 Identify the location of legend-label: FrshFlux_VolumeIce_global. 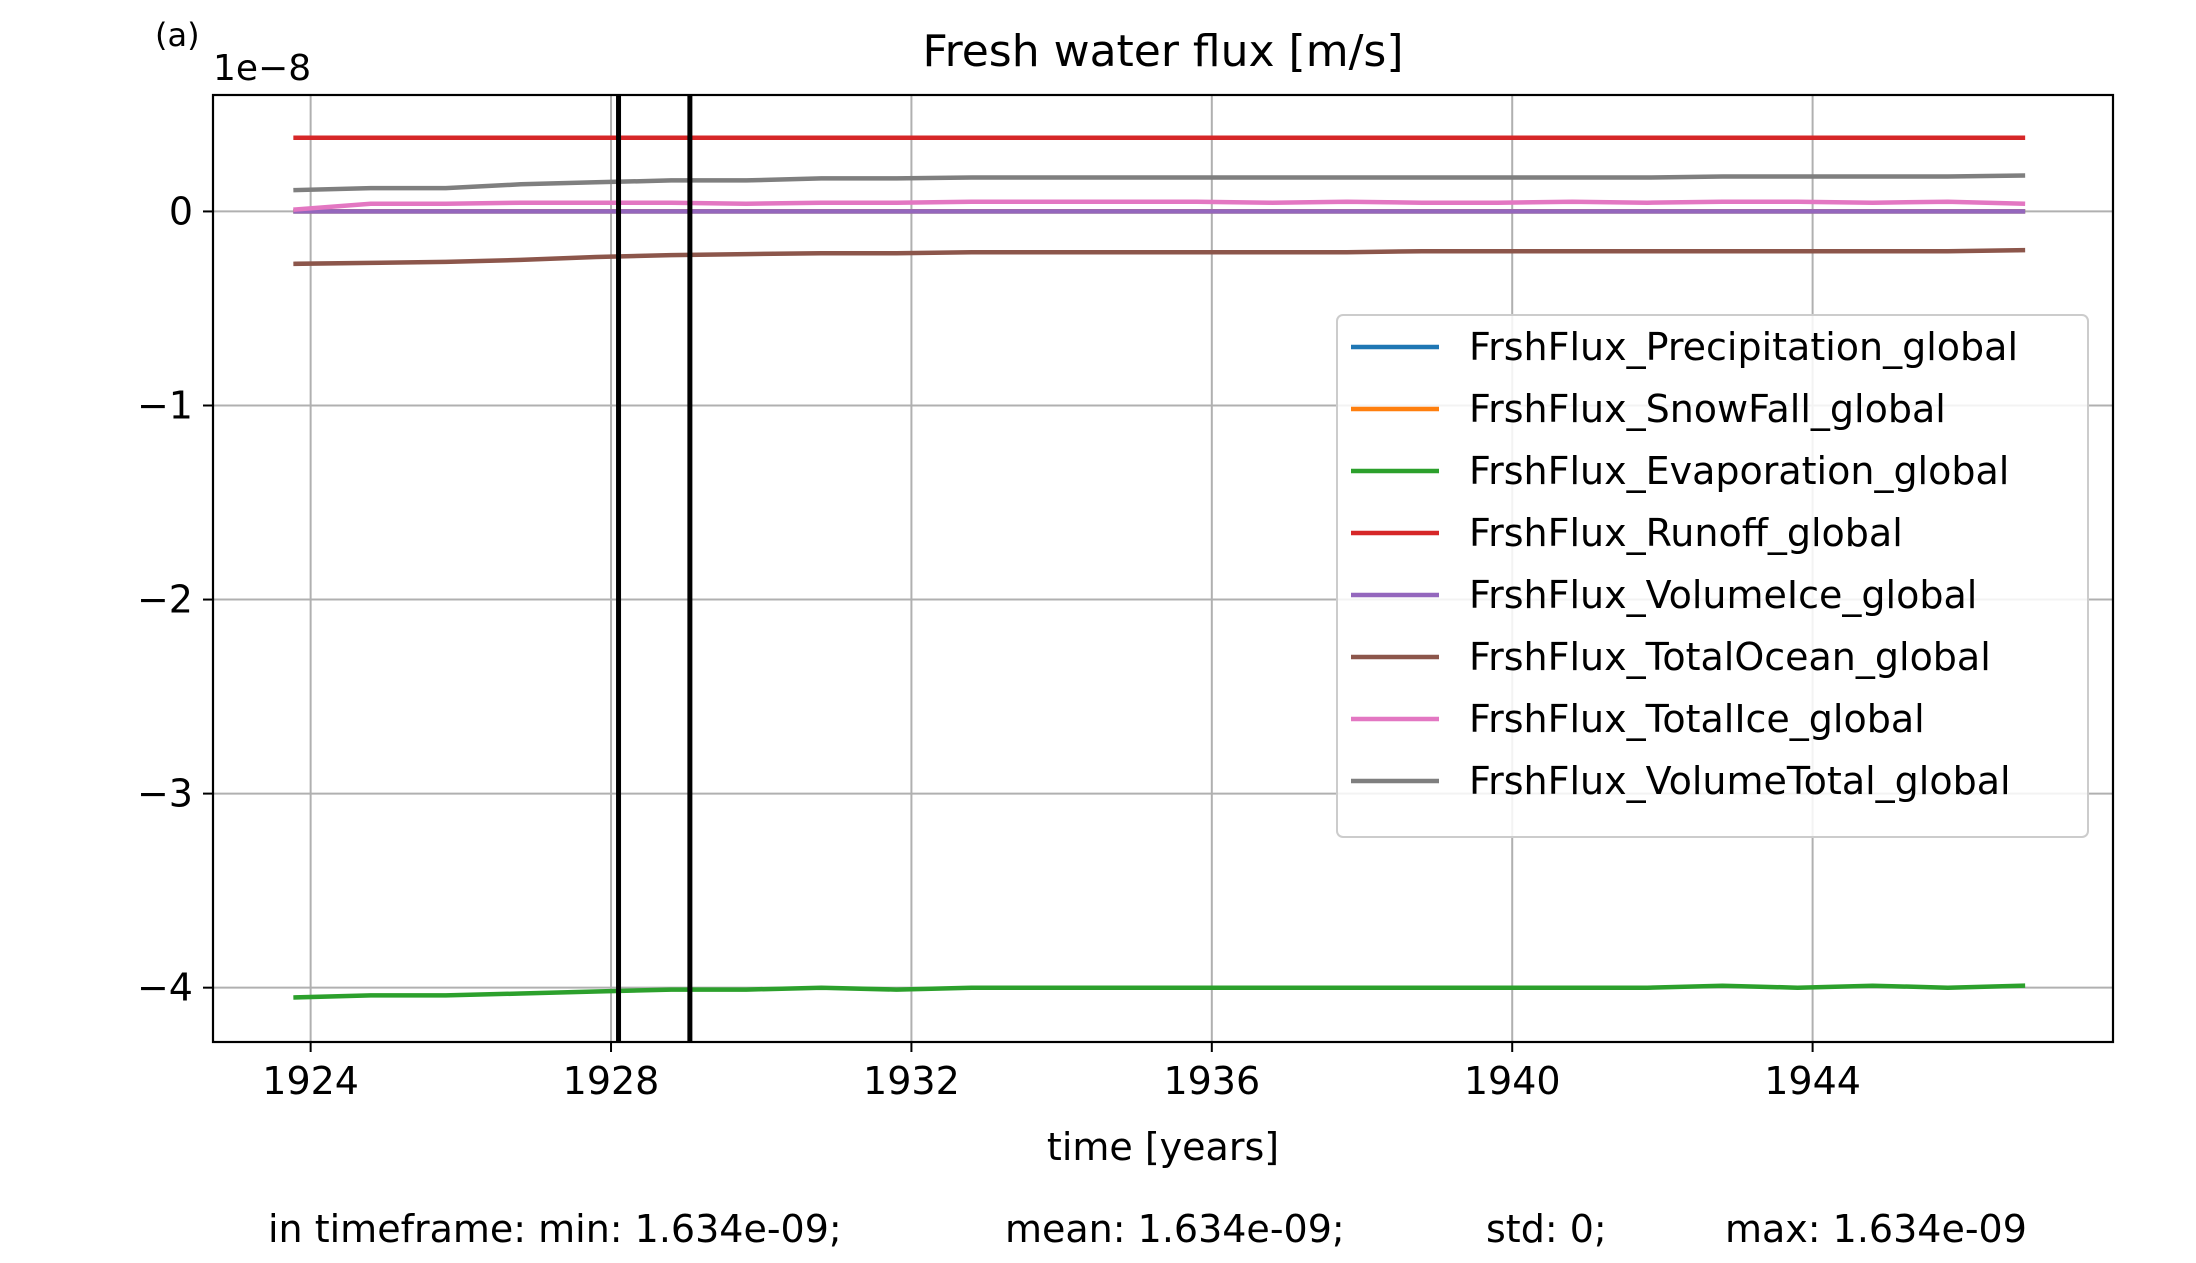
(1723, 595).